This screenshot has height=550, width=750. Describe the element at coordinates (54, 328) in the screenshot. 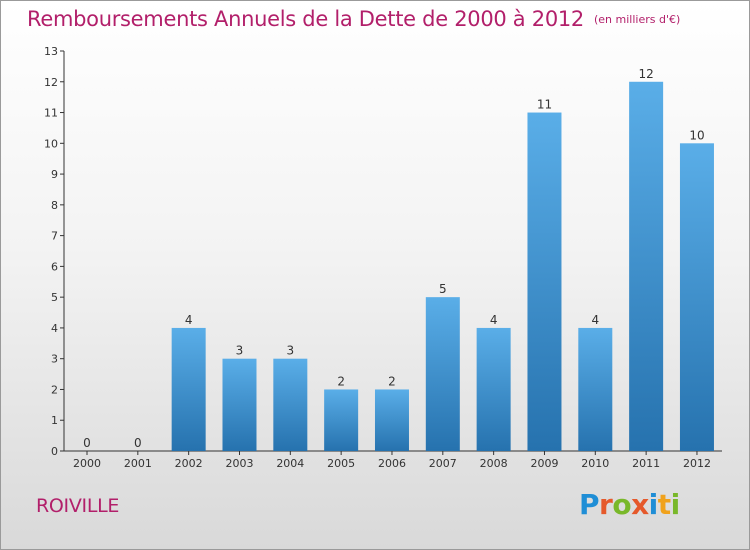

I see `y-tick-label: 4` at that location.